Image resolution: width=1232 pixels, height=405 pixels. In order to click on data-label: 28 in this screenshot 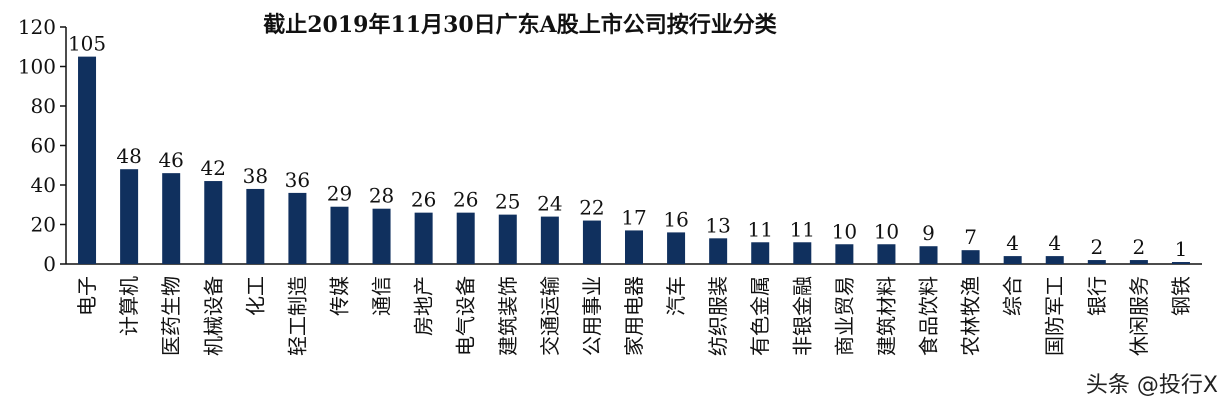, I will do `click(381, 196)`.